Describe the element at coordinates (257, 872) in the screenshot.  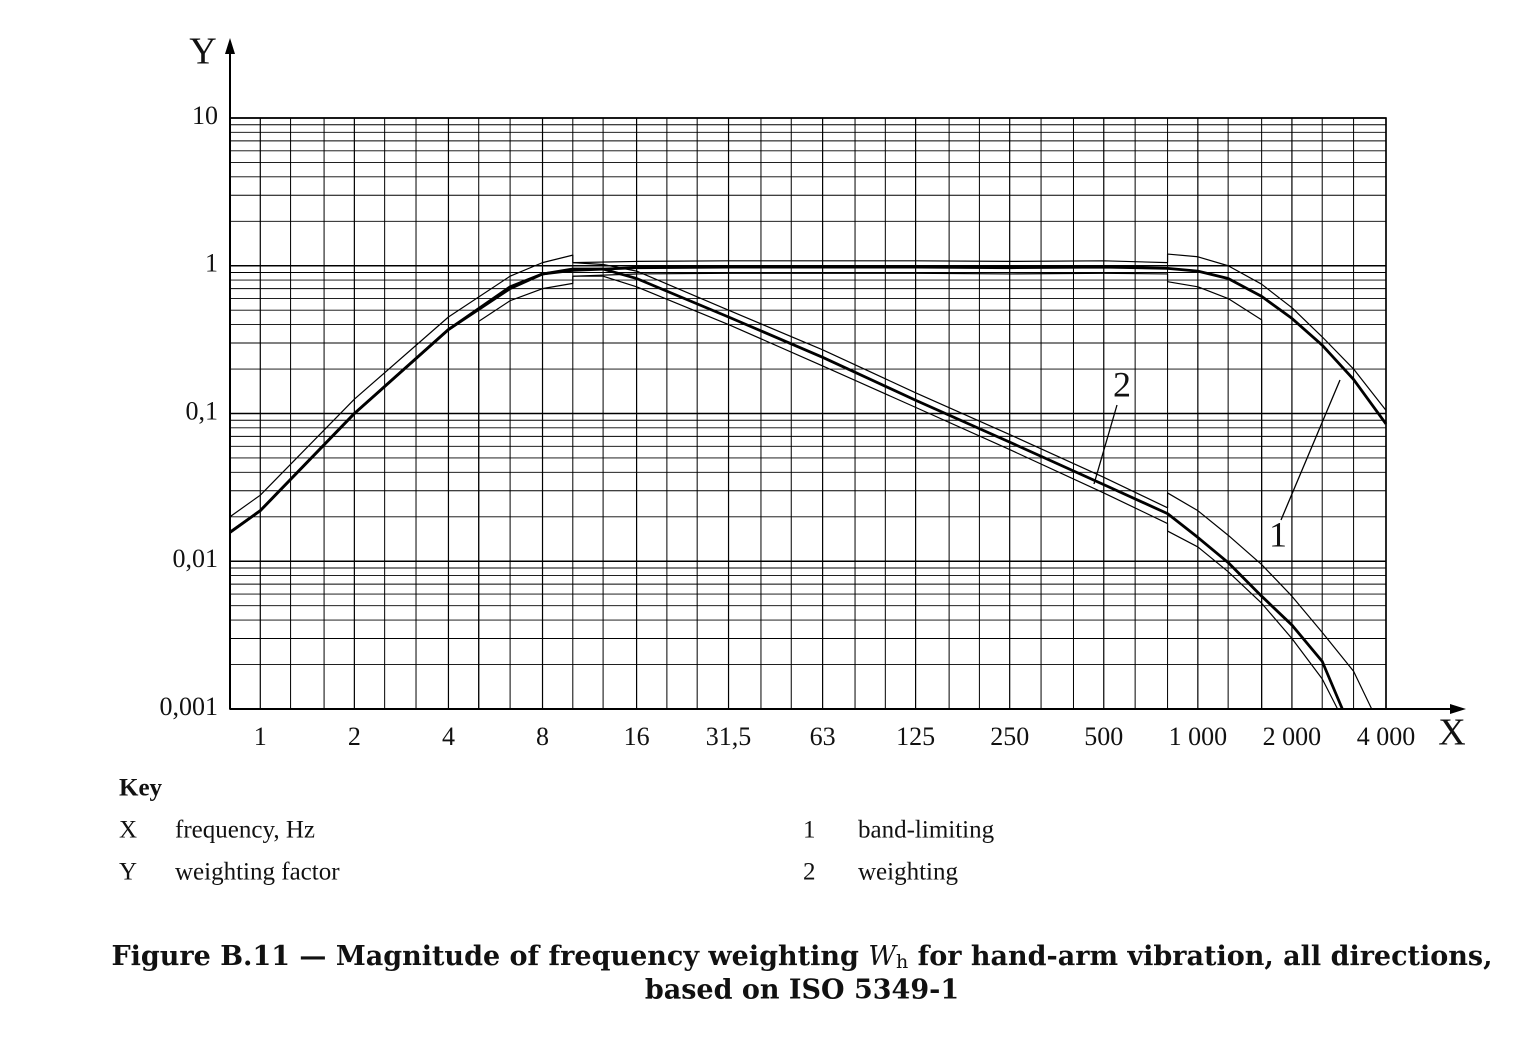
I see `key-text: weighting factor` at that location.